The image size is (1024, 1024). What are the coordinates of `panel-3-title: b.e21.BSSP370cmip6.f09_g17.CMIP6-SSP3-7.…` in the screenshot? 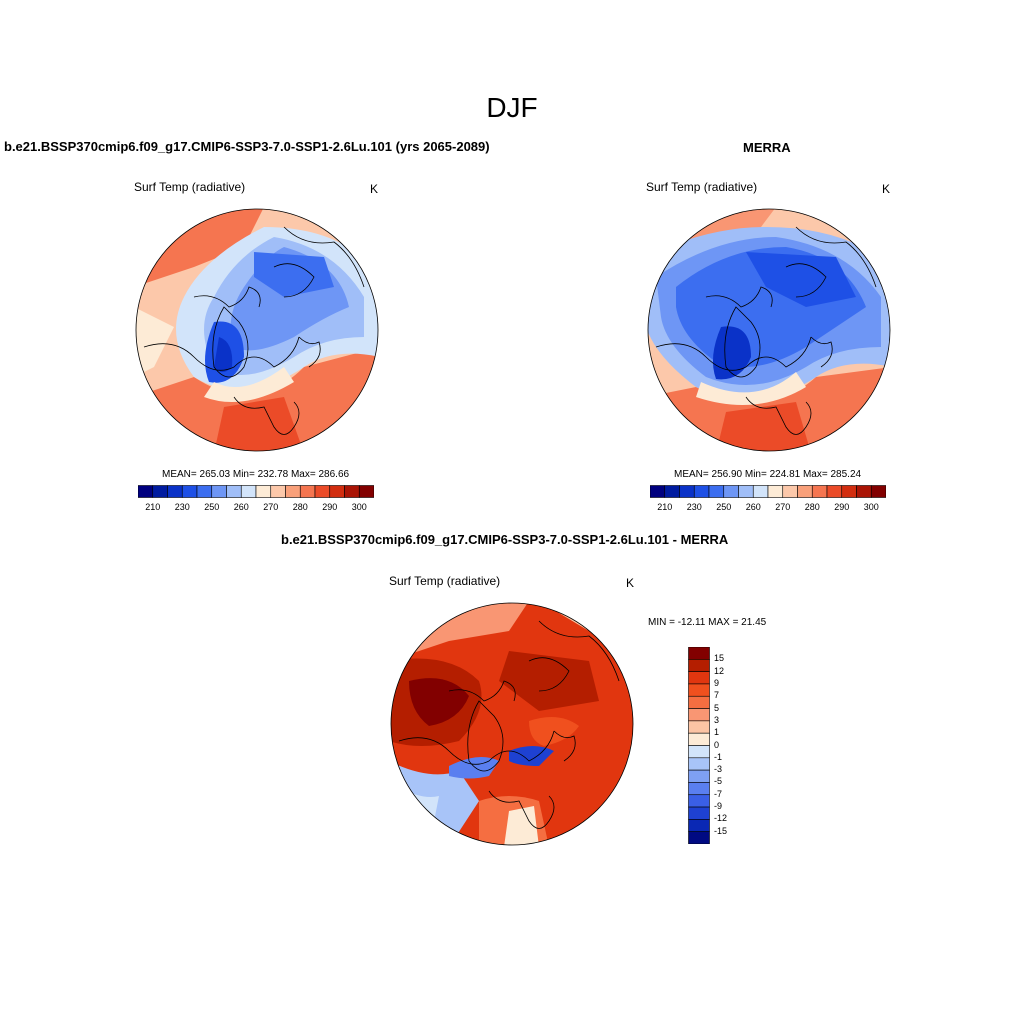 It's located at (505, 539).